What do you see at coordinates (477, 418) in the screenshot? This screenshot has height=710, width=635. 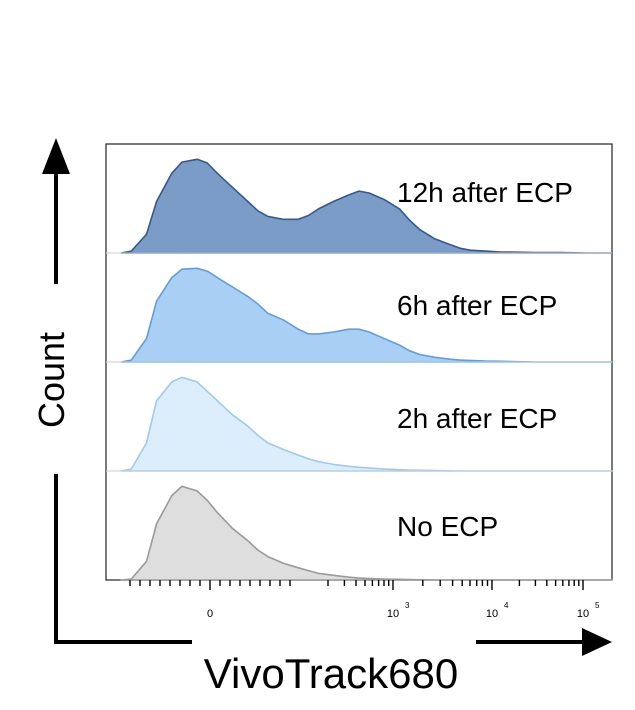 I see `panel-label-2h: 2h after ECP` at bounding box center [477, 418].